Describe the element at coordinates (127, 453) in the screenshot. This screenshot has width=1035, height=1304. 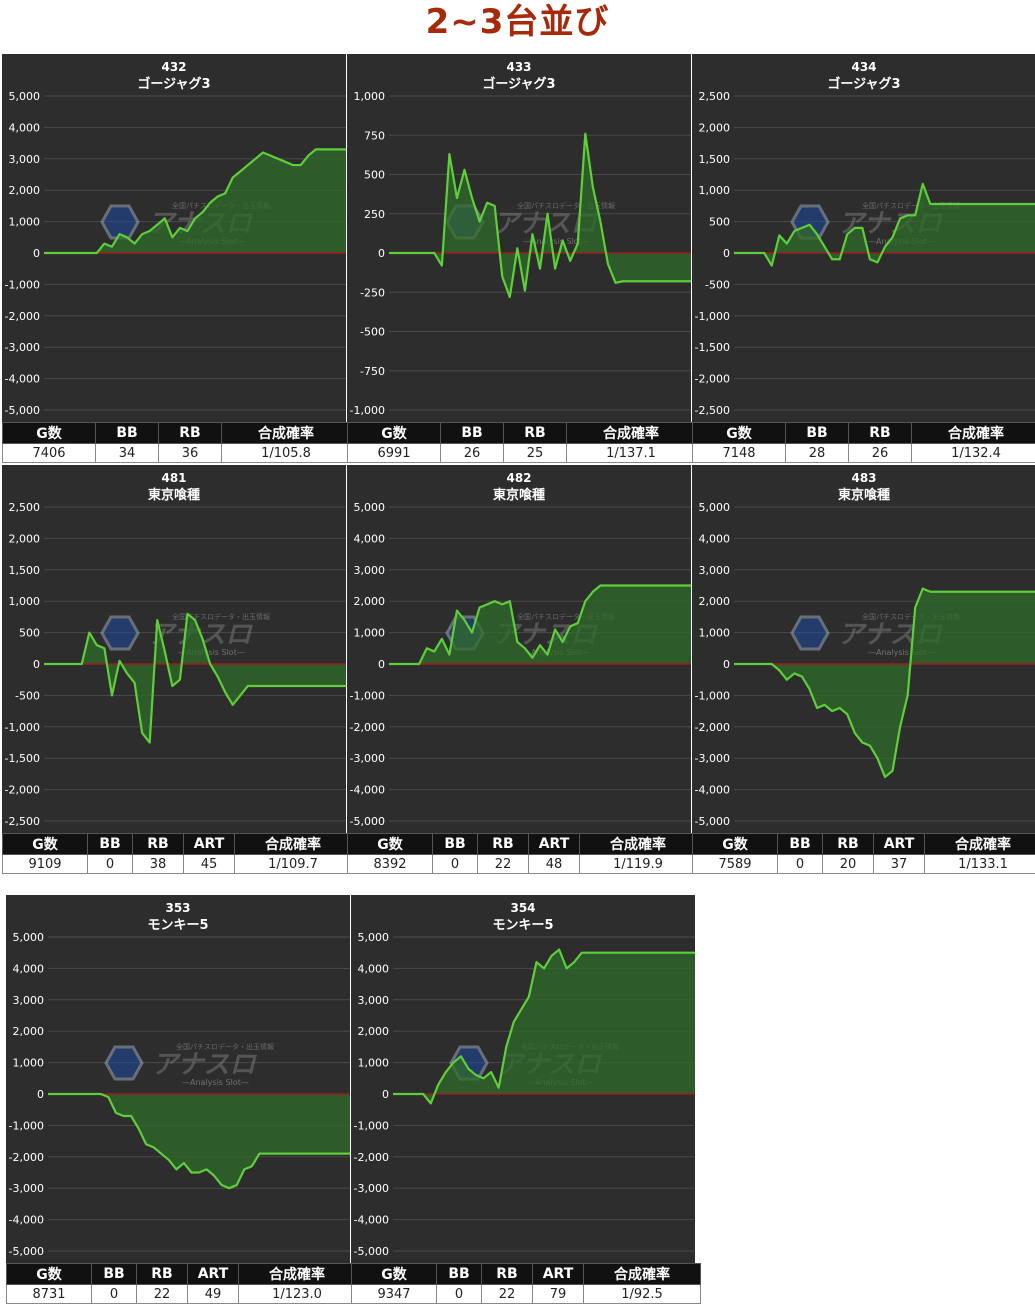
I see `stats-value: 34` at that location.